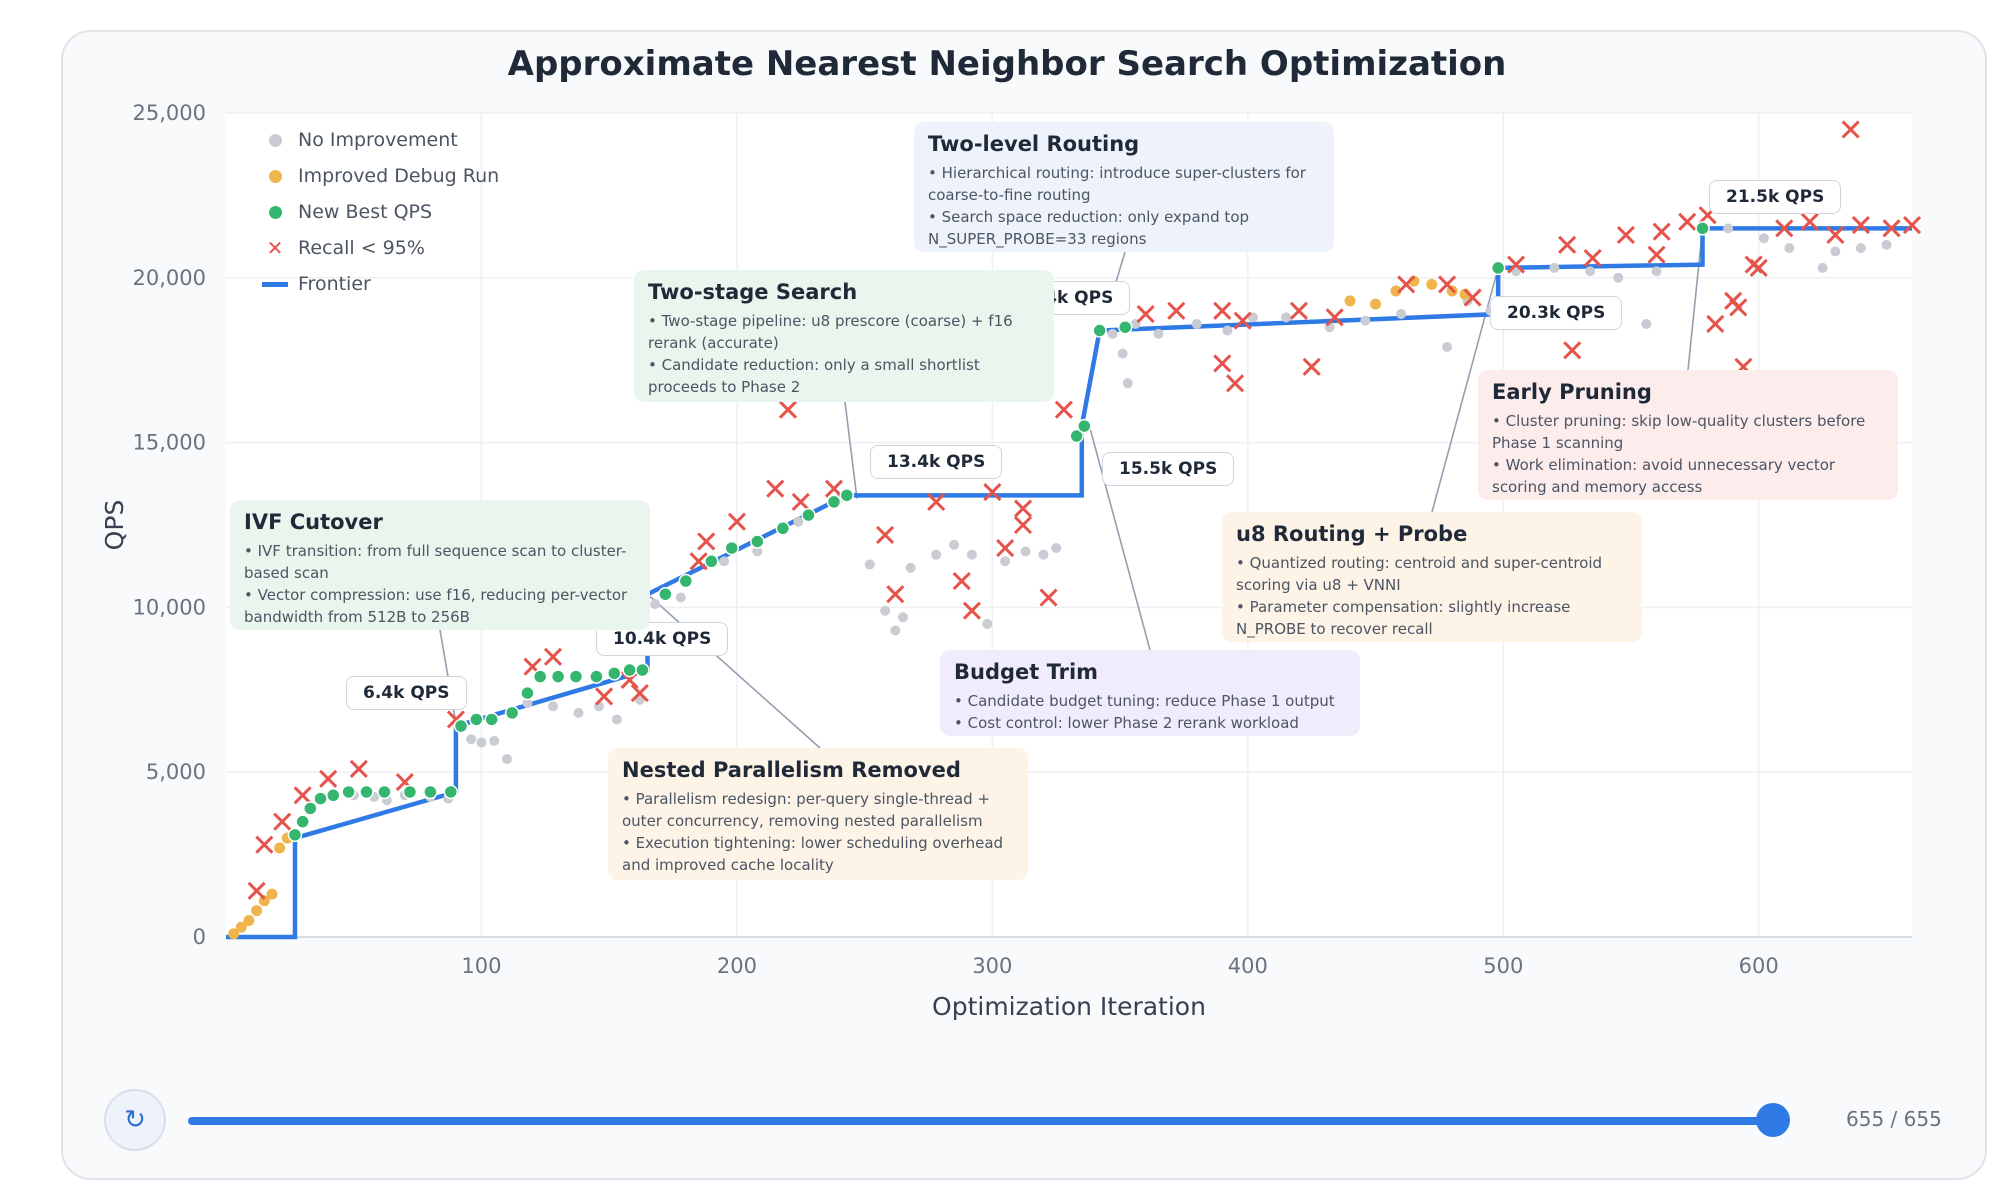 The image size is (2014, 1202). What do you see at coordinates (135, 1120) in the screenshot?
I see `replay-button: ↻` at bounding box center [135, 1120].